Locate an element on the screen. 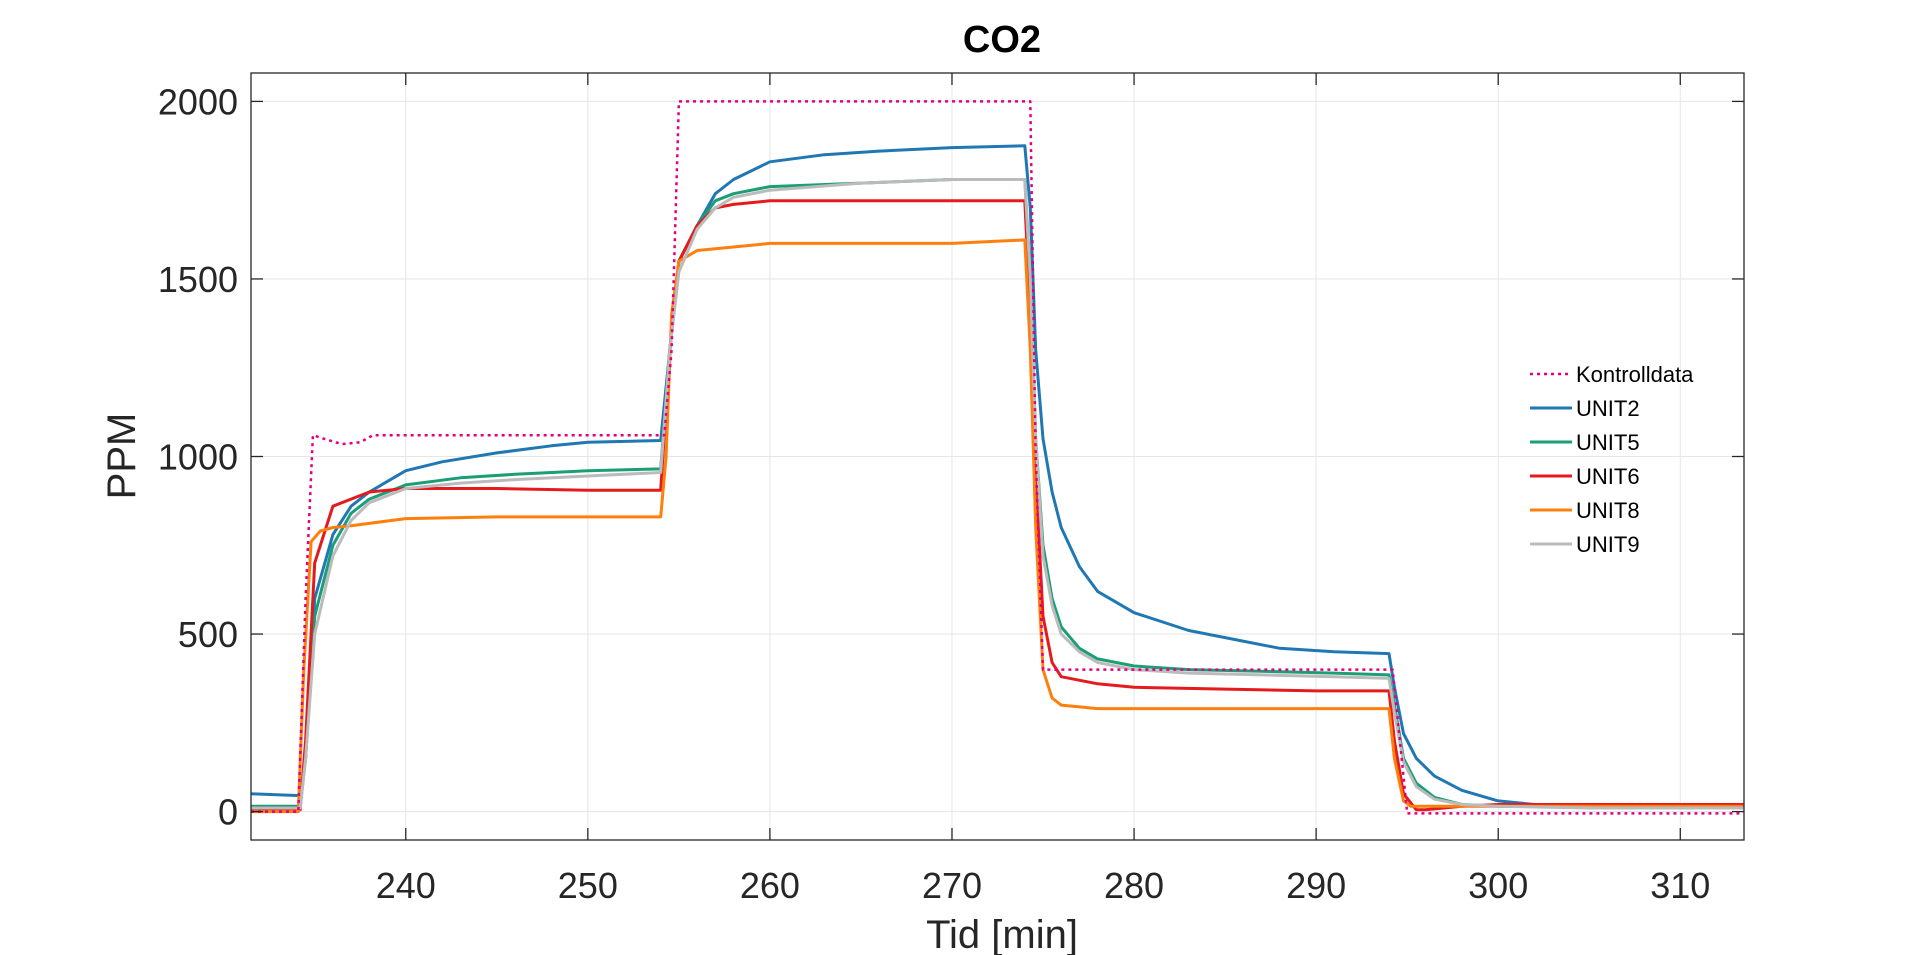 This screenshot has height=955, width=1920. y-axis-label: PPM is located at coordinates (122, 456).